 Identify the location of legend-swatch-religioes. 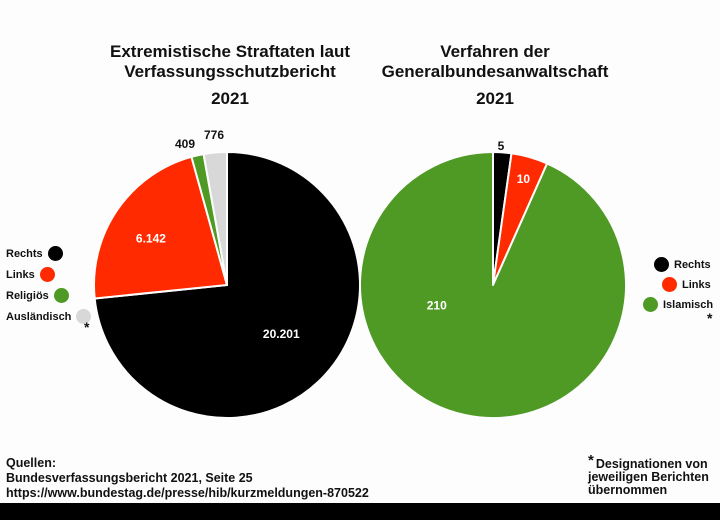
(61, 295).